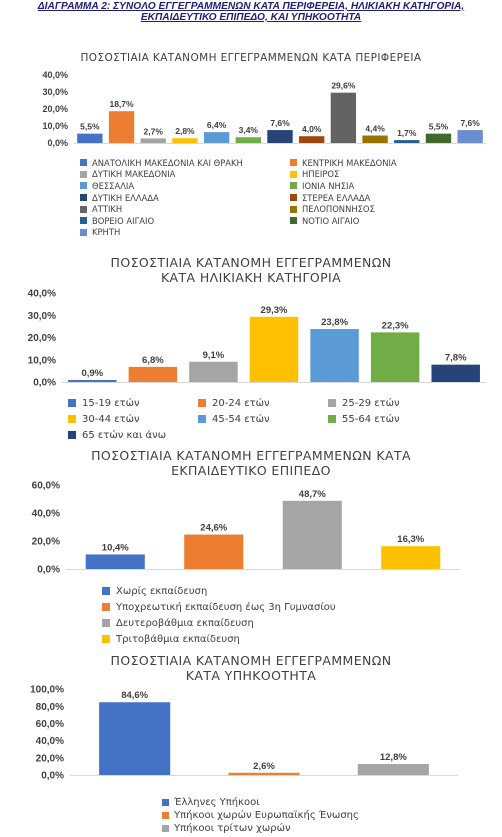  Describe the element at coordinates (241, 419) in the screenshot. I see `legend-label: 45-54 ετών` at that location.